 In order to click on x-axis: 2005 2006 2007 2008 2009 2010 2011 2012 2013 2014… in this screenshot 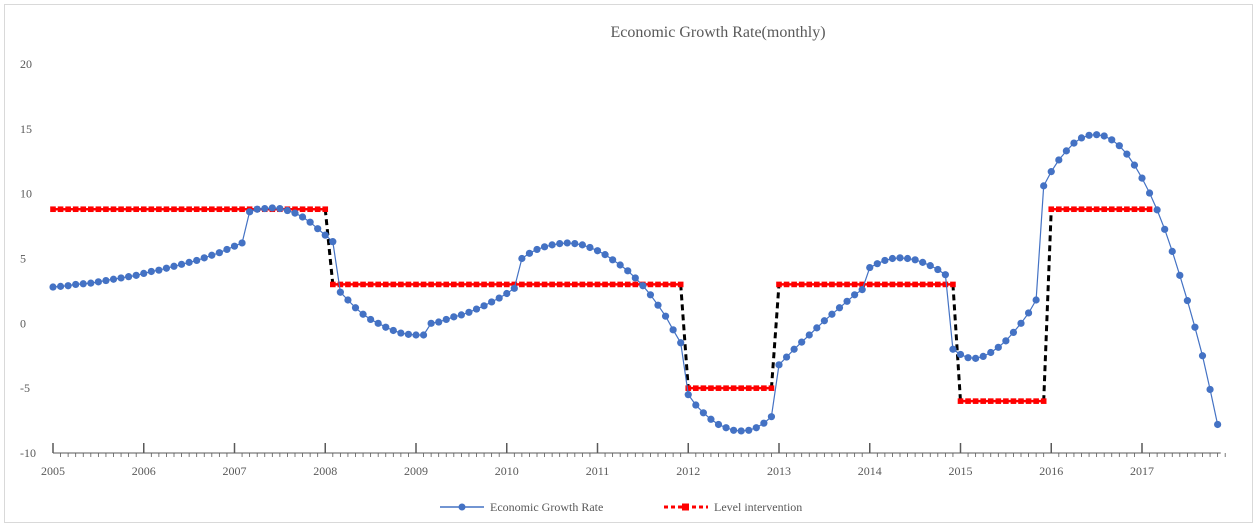, I will do `click(633, 460)`.